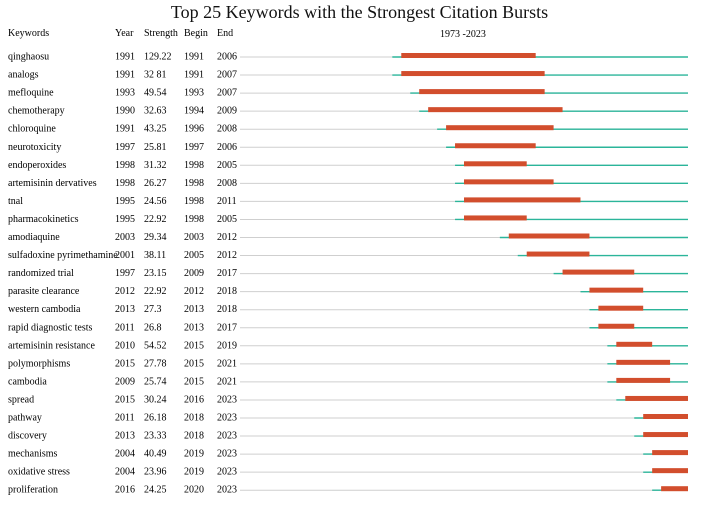 Image resolution: width=719 pixels, height=512 pixels. I want to click on strength-value: 24.56, so click(155, 201).